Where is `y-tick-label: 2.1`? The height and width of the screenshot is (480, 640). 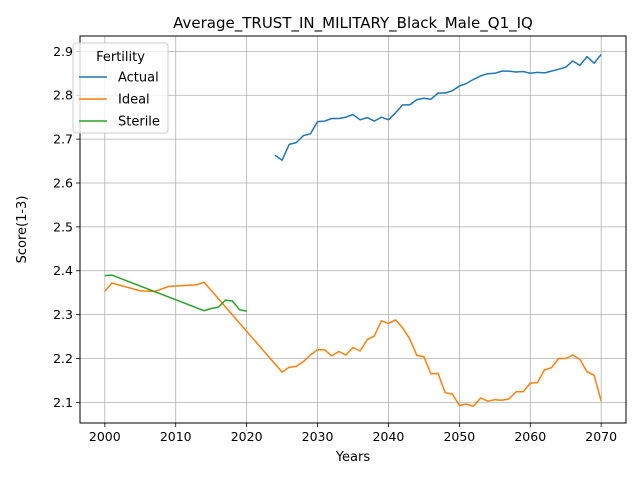
y-tick-label: 2.1 is located at coordinates (63, 402).